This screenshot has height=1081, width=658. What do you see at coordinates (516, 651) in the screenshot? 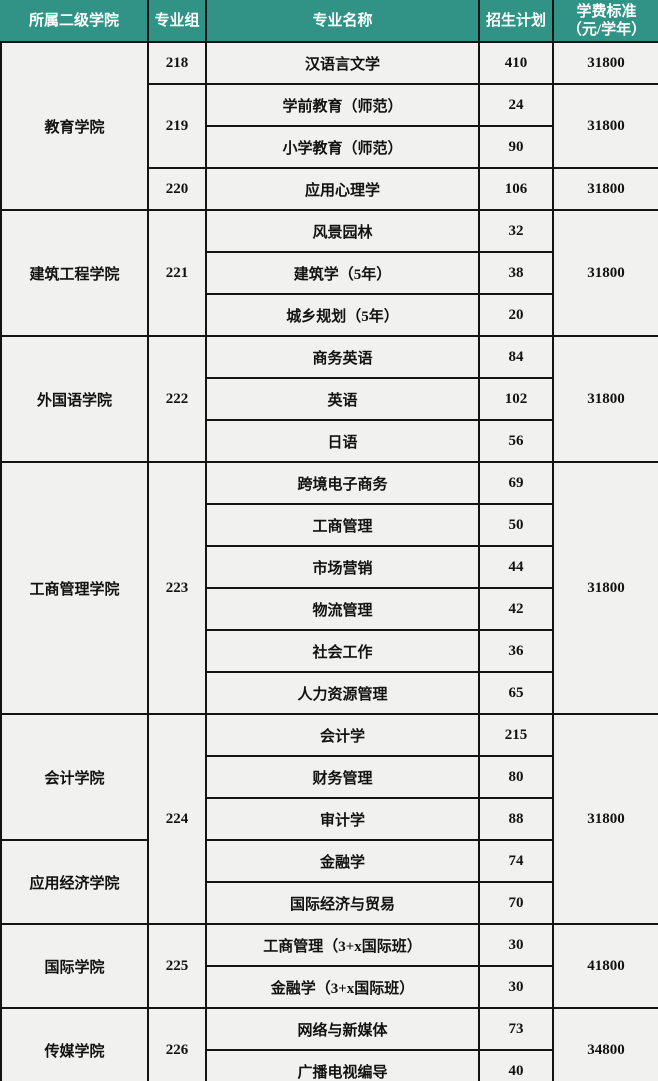
I see `plan-cell: 36` at bounding box center [516, 651].